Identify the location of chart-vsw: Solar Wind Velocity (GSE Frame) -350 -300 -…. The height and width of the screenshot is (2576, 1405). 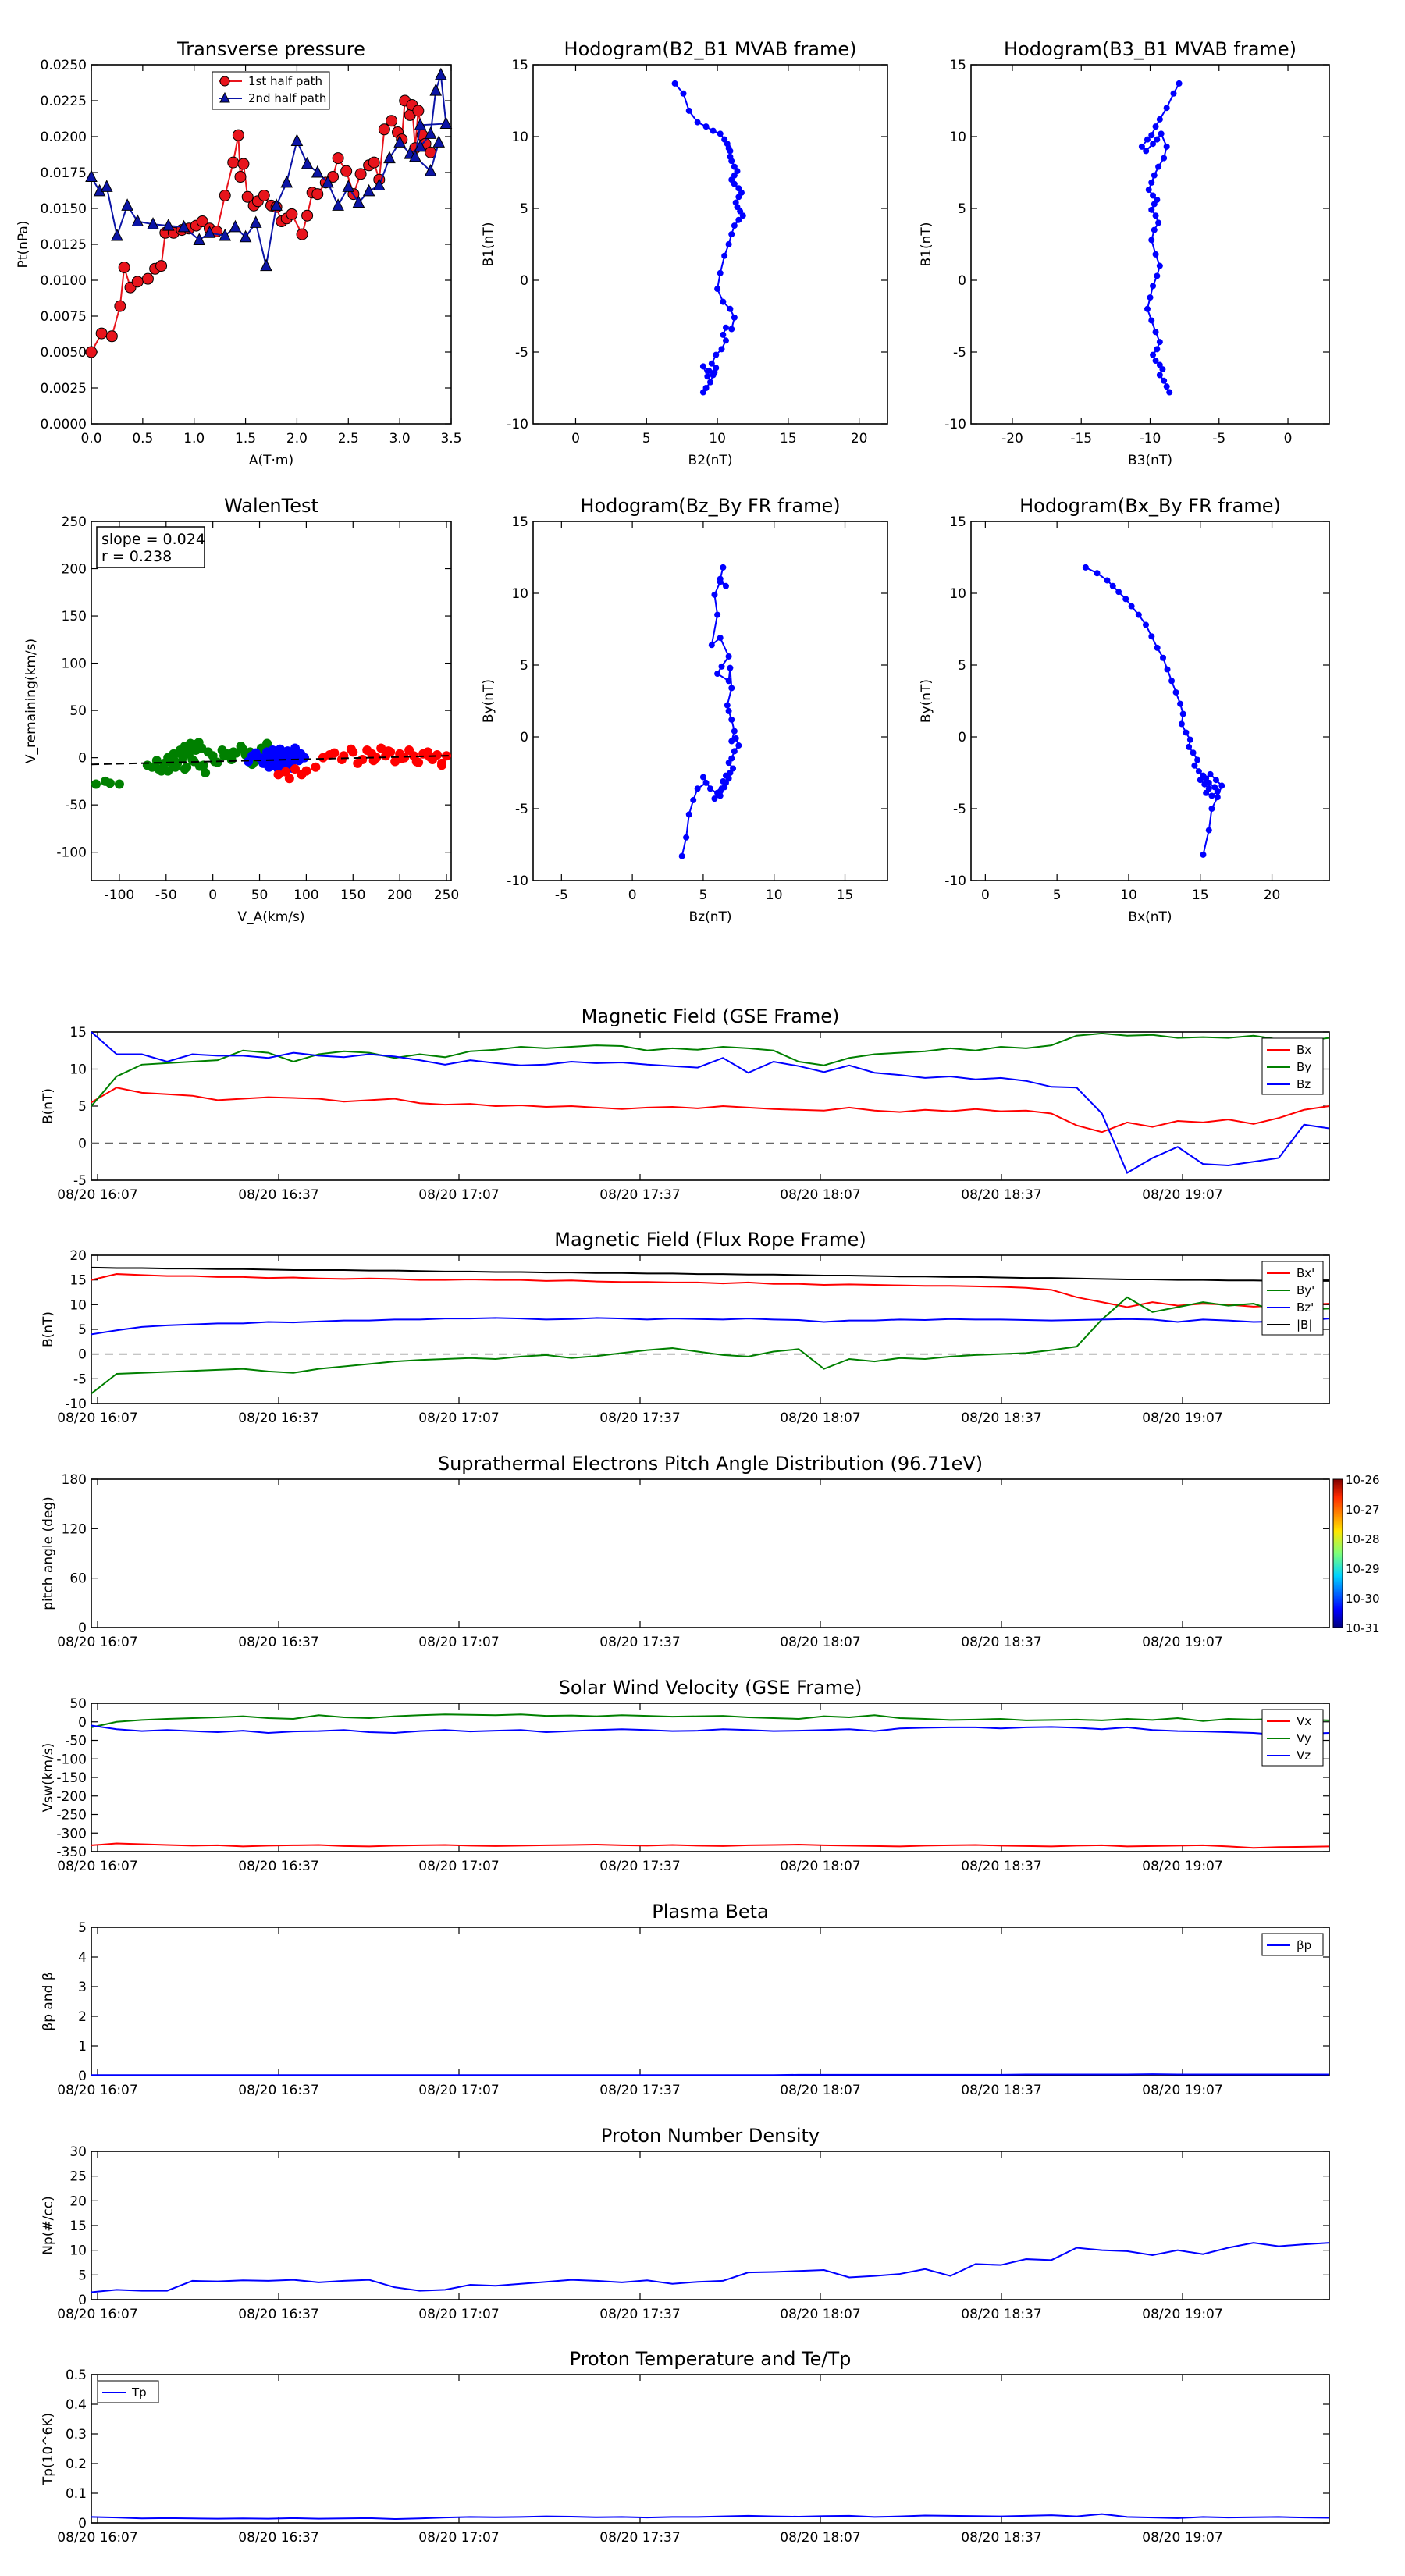
(685, 1776).